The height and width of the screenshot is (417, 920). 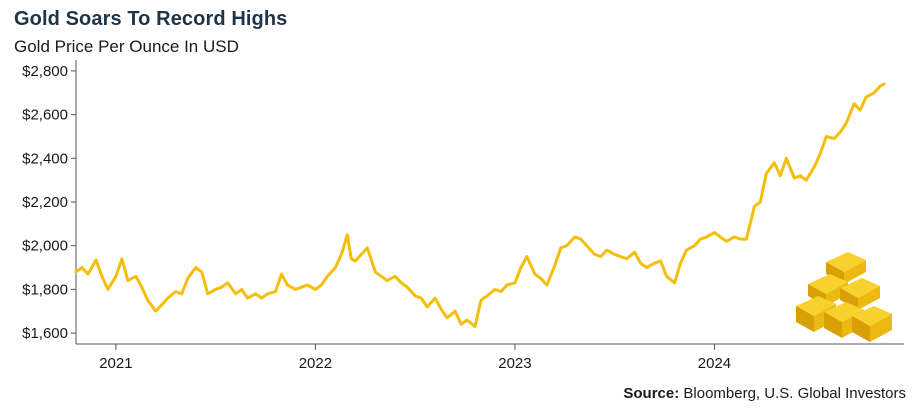 I want to click on y-tick-label: $2,800, so click(x=45, y=71).